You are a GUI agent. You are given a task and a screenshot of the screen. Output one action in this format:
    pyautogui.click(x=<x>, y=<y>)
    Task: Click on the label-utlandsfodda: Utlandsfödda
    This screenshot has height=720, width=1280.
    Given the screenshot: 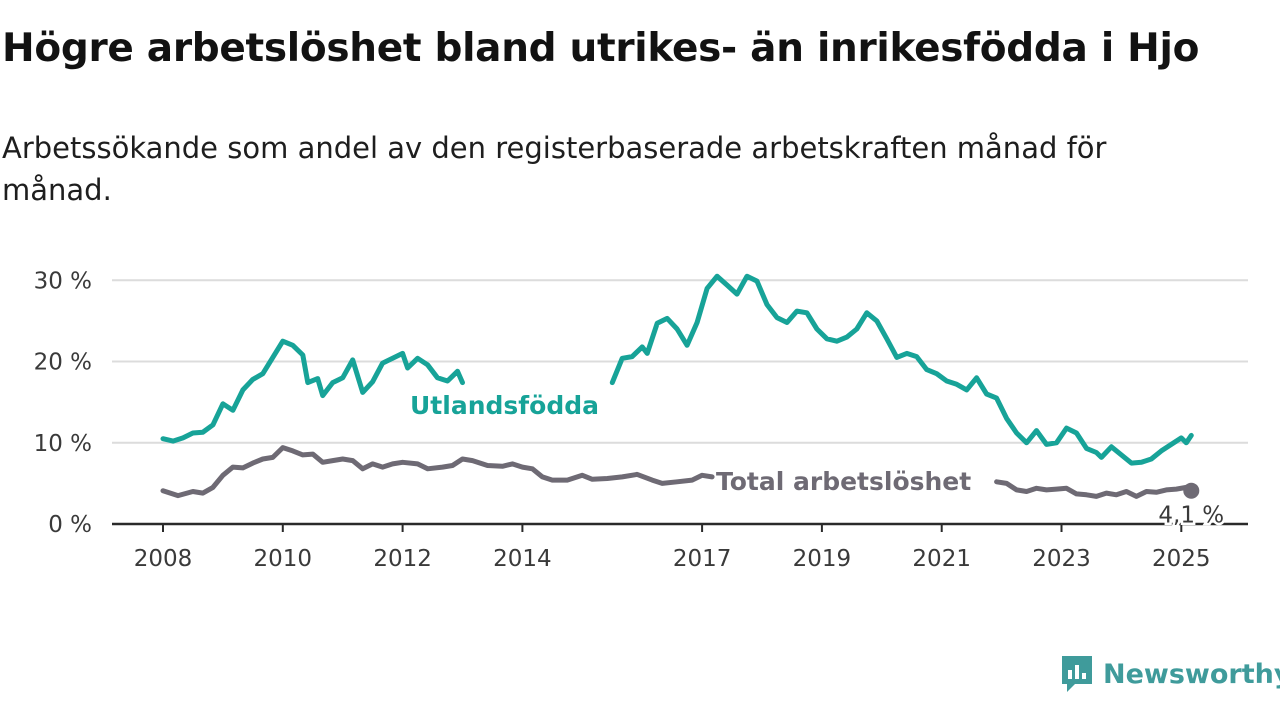 What is the action you would take?
    pyautogui.click(x=504, y=405)
    